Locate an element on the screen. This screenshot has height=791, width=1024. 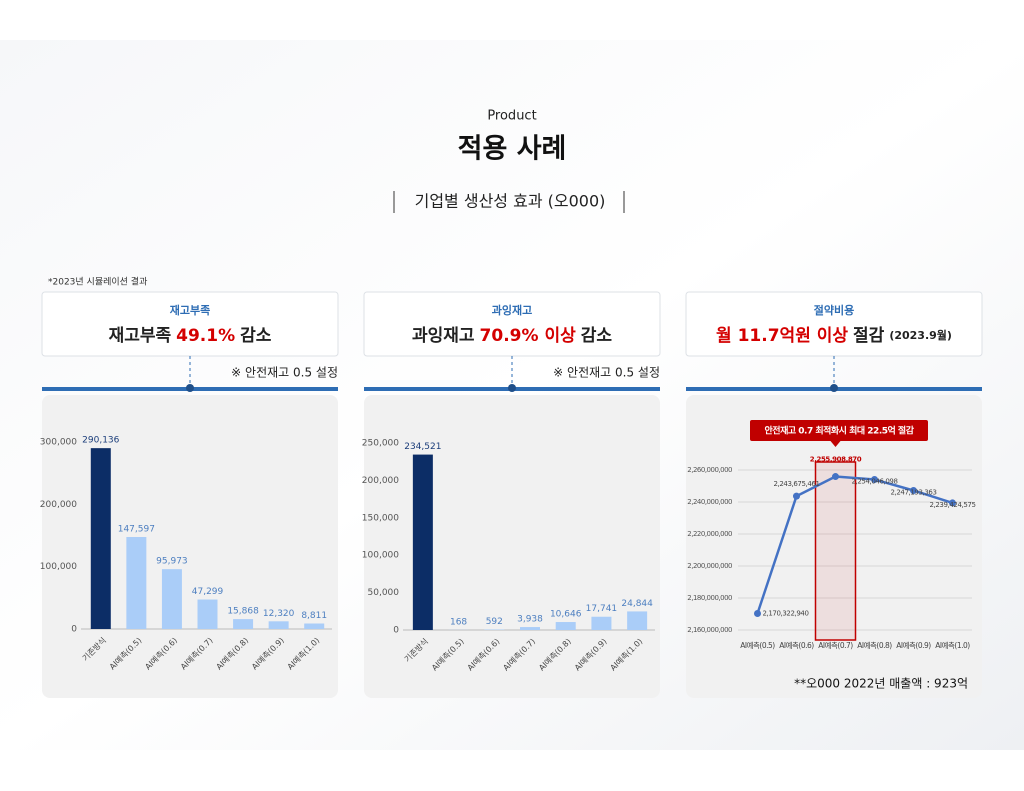
headline-part: 월 11.7억원 이상 is located at coordinates (782, 336).